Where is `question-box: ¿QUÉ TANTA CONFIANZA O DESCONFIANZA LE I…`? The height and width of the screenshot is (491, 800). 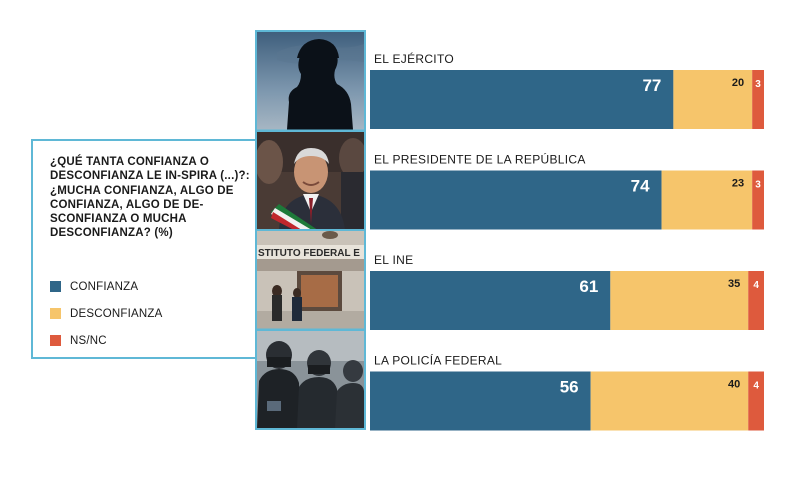 question-box: ¿QUÉ TANTA CONFIANZA O DESCONFIANZA LE I… is located at coordinates (144, 249).